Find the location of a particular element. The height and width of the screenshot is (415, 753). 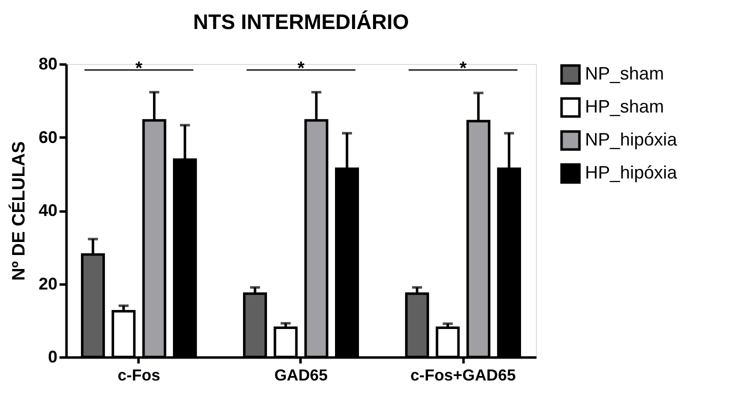

y-tick-label: 60 is located at coordinates (48, 137).